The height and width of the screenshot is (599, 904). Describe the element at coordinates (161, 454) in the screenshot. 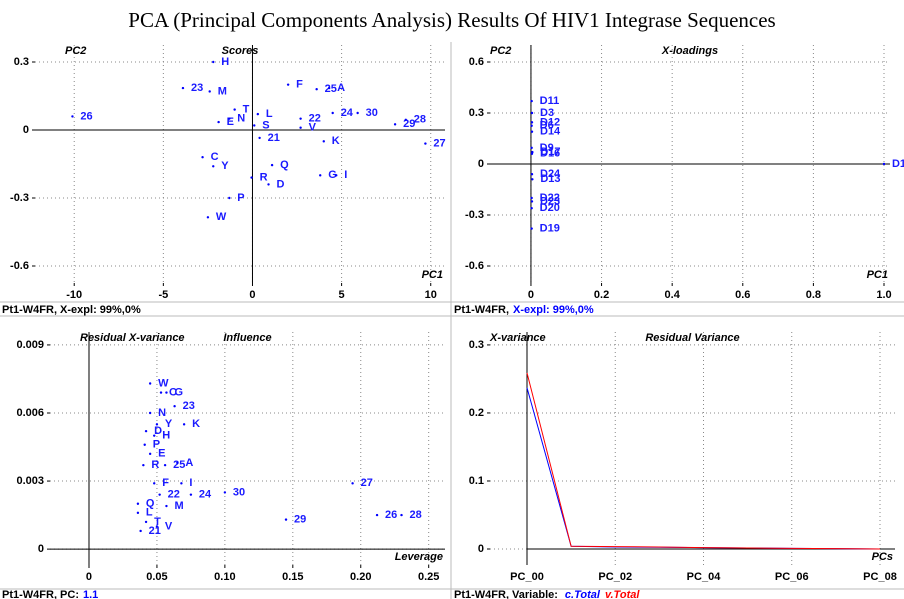

I see `point-label: E` at that location.